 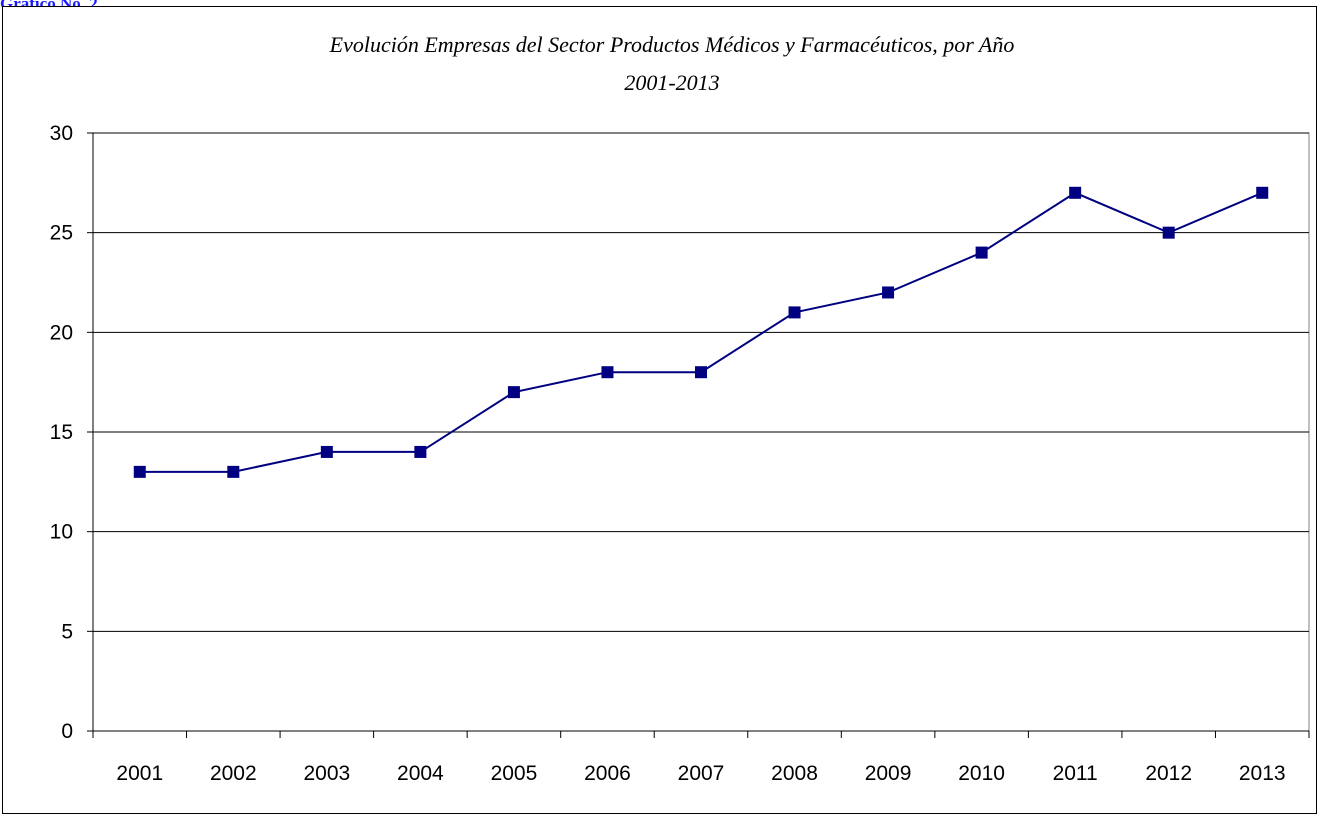 I want to click on x-tick-label: 2005, so click(x=514, y=773).